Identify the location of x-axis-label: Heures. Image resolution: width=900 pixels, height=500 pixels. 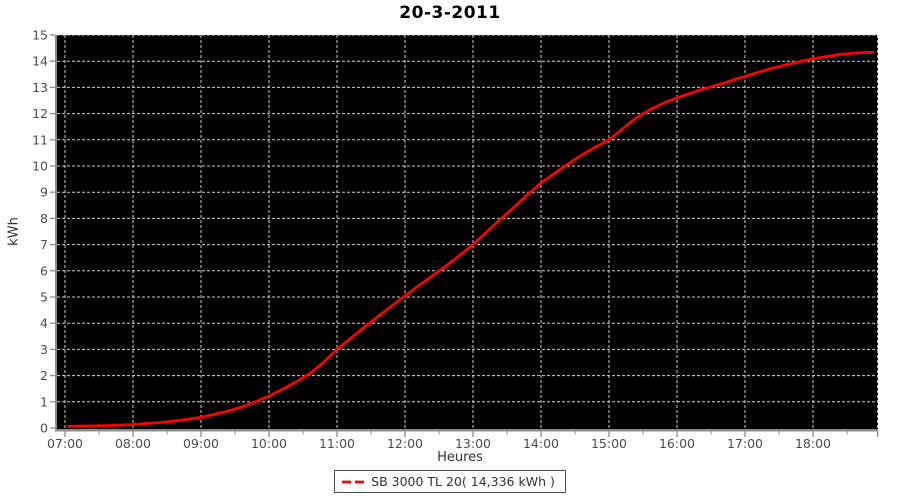
(460, 457).